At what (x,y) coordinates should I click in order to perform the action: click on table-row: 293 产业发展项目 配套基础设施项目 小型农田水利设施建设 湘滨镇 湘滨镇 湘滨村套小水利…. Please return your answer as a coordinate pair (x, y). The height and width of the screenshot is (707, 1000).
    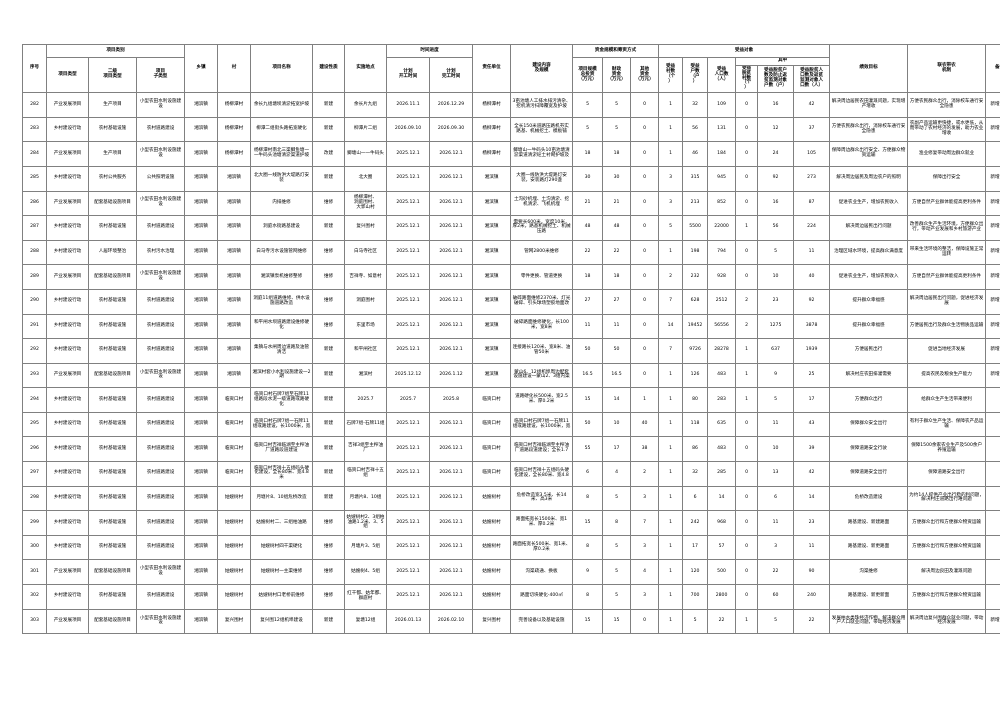
    Looking at the image, I should click on (511, 375).